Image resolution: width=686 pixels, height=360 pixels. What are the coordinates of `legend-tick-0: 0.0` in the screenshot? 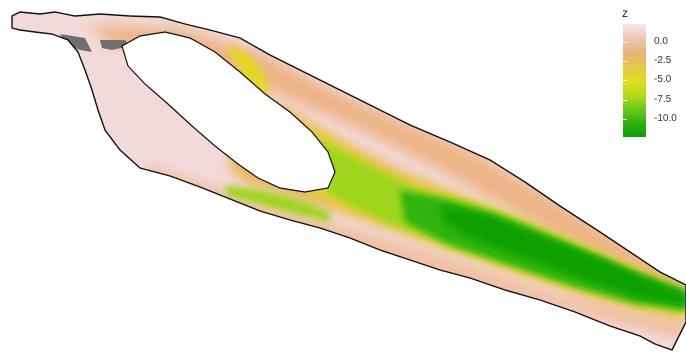 It's located at (661, 41).